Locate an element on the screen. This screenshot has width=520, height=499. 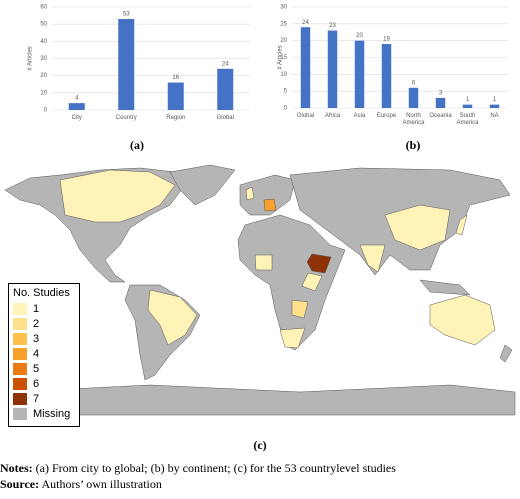
y-tick-label: 50 is located at coordinates (43, 25).